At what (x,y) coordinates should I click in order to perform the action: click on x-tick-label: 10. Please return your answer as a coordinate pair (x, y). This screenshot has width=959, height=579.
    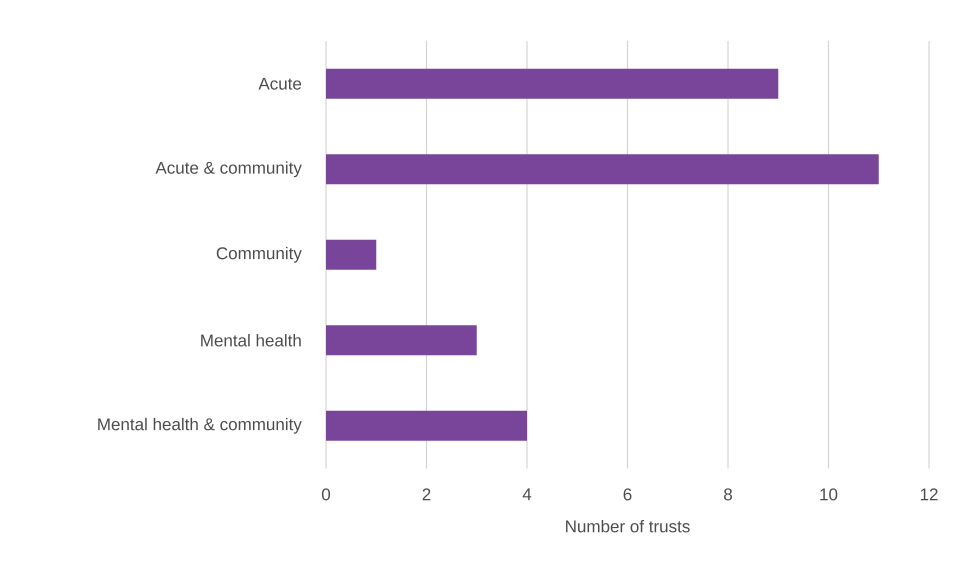
    Looking at the image, I should click on (829, 494).